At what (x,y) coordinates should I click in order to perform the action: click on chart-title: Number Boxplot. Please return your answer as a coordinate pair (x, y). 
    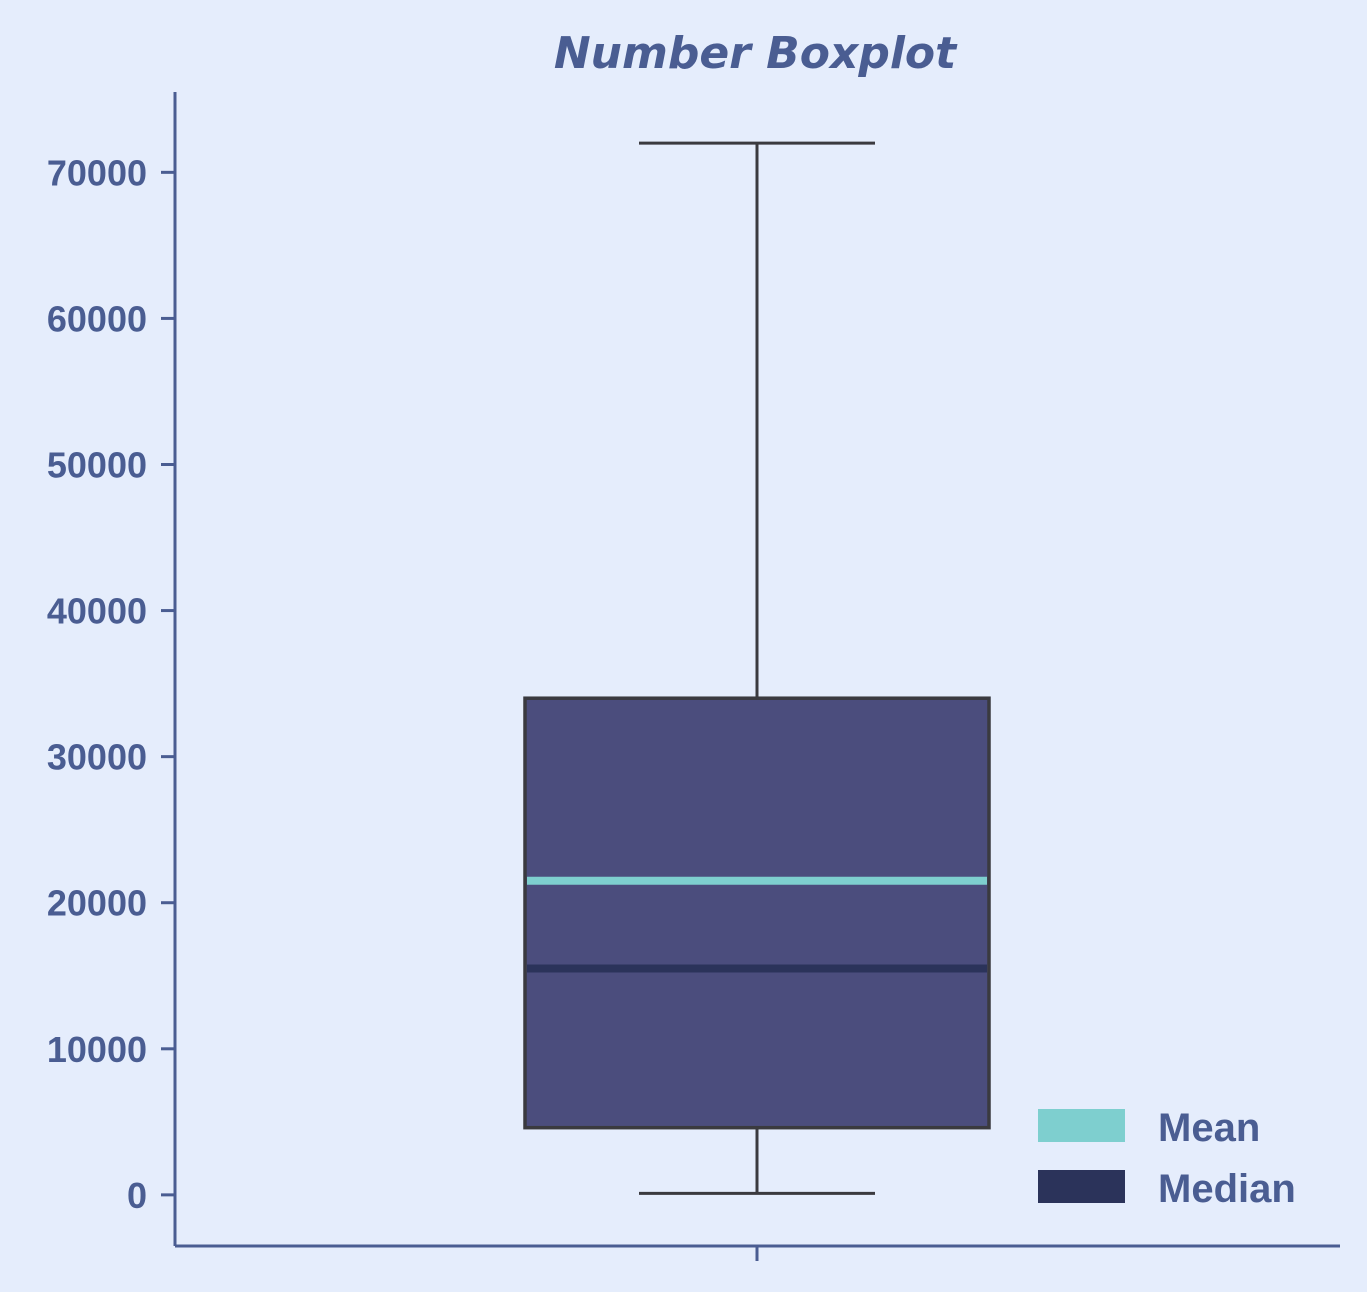
    Looking at the image, I should click on (756, 53).